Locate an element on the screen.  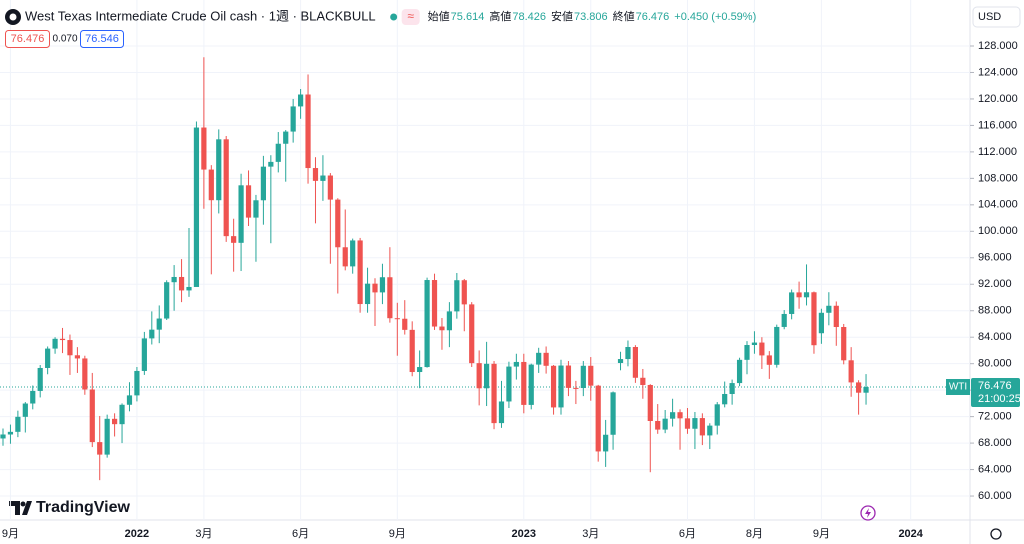
currency: USD is located at coordinates (989, 17).